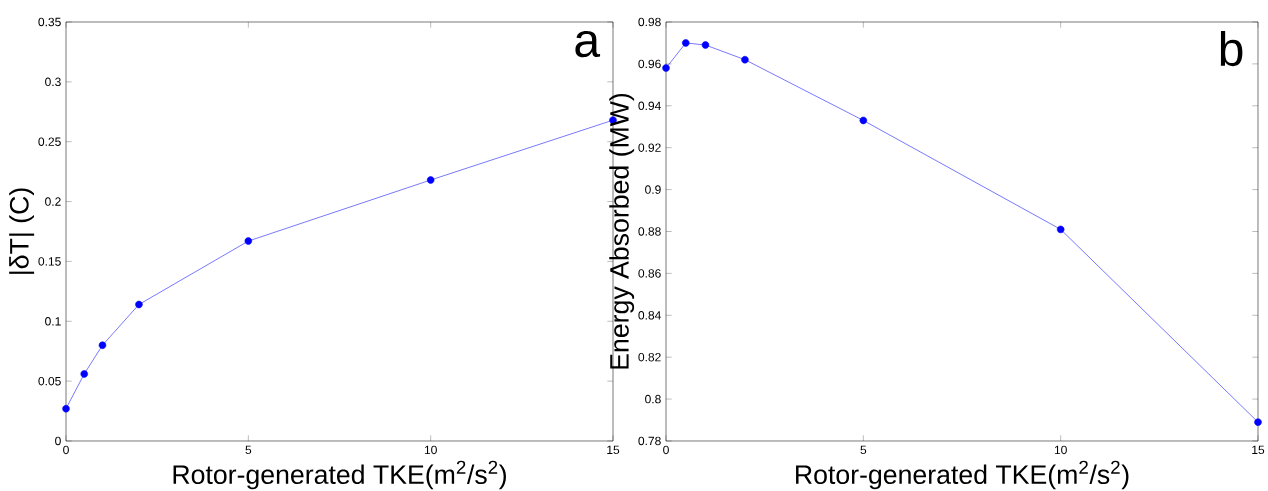  I want to click on y-tick-label: 0.3, so click(53, 82).